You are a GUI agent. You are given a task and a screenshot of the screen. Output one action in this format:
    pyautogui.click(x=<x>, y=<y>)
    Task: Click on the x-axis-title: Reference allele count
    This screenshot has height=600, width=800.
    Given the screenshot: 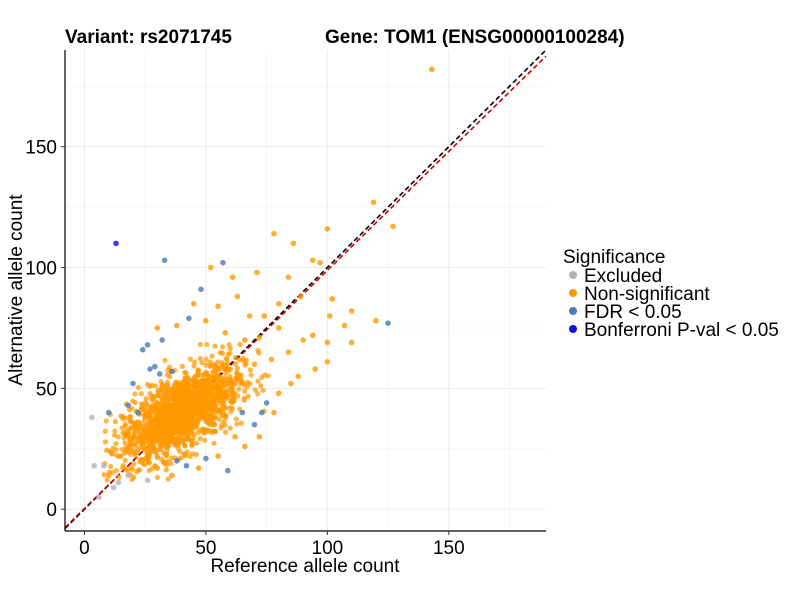 What is the action you would take?
    pyautogui.click(x=305, y=566)
    